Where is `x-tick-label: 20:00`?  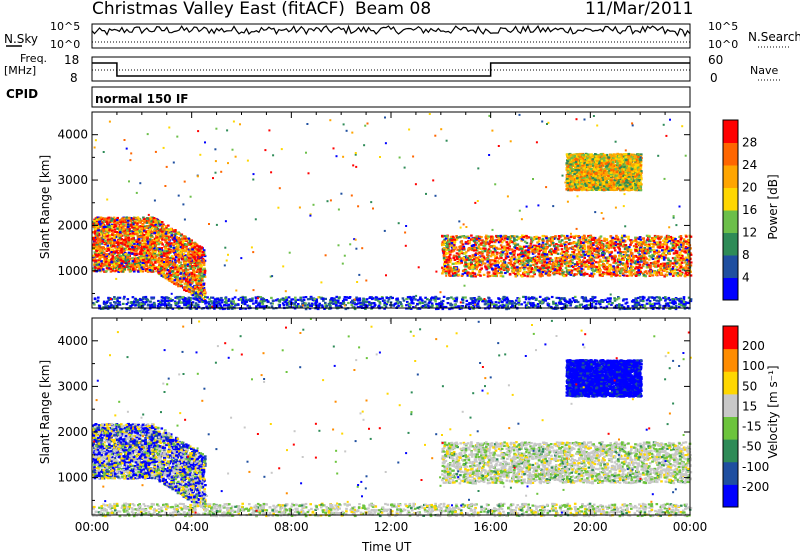 x-tick-label: 20:00 is located at coordinates (590, 527).